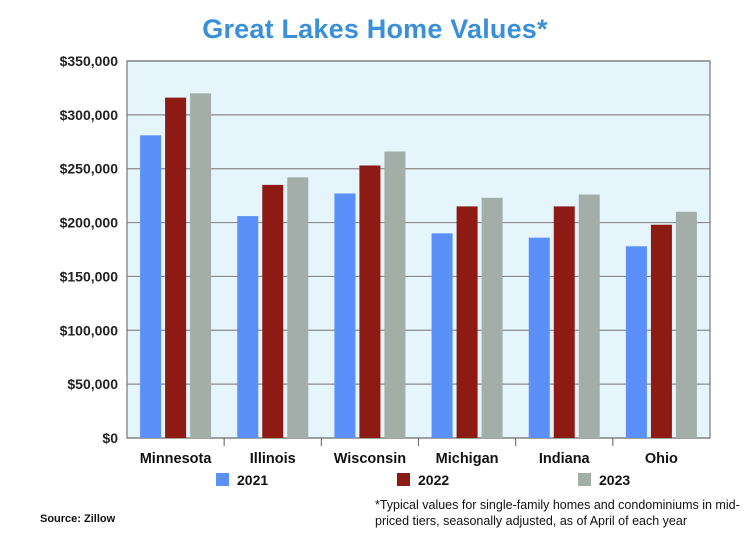 The height and width of the screenshot is (540, 750). What do you see at coordinates (273, 459) in the screenshot?
I see `x-category-label: Illinois` at bounding box center [273, 459].